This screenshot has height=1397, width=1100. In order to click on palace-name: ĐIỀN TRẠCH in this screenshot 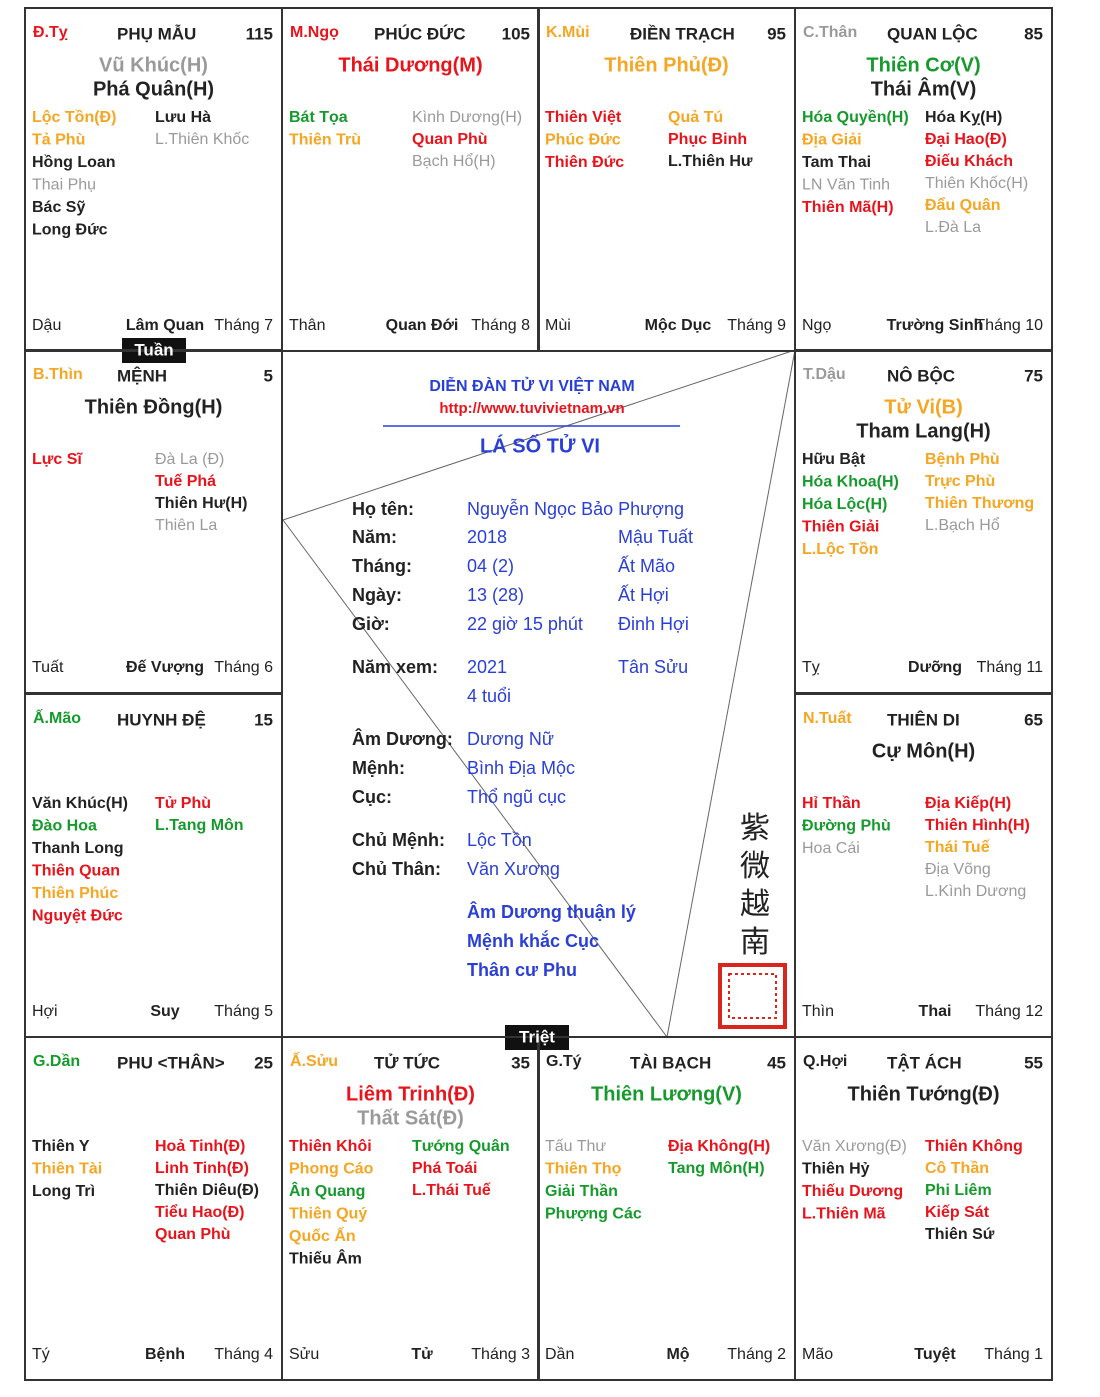, I will do `click(682, 33)`.